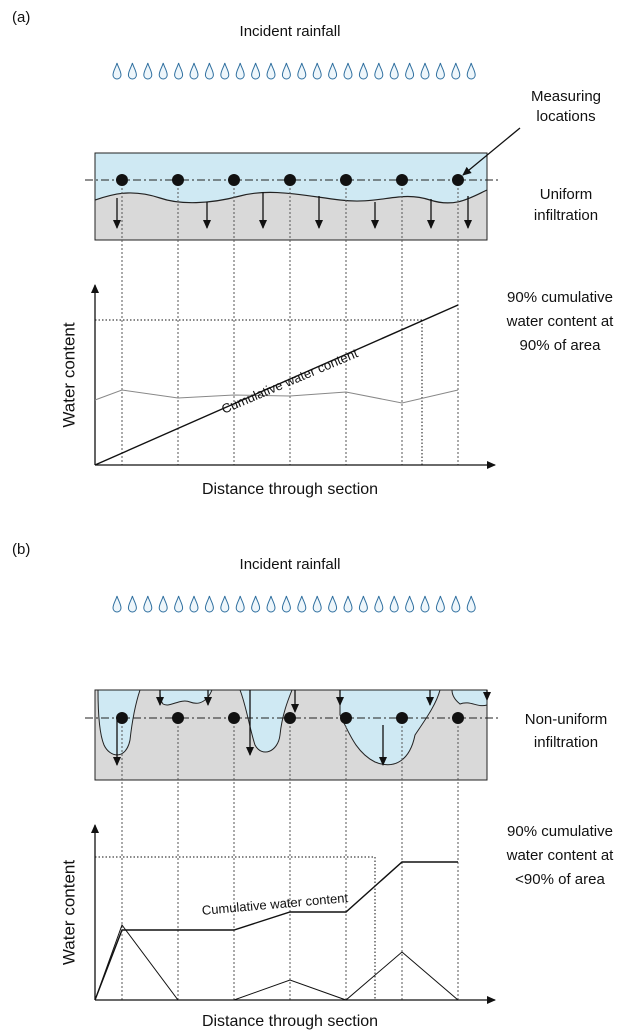  Describe the element at coordinates (566, 194) in the screenshot. I see `infiltration-label: Uniform` at that location.